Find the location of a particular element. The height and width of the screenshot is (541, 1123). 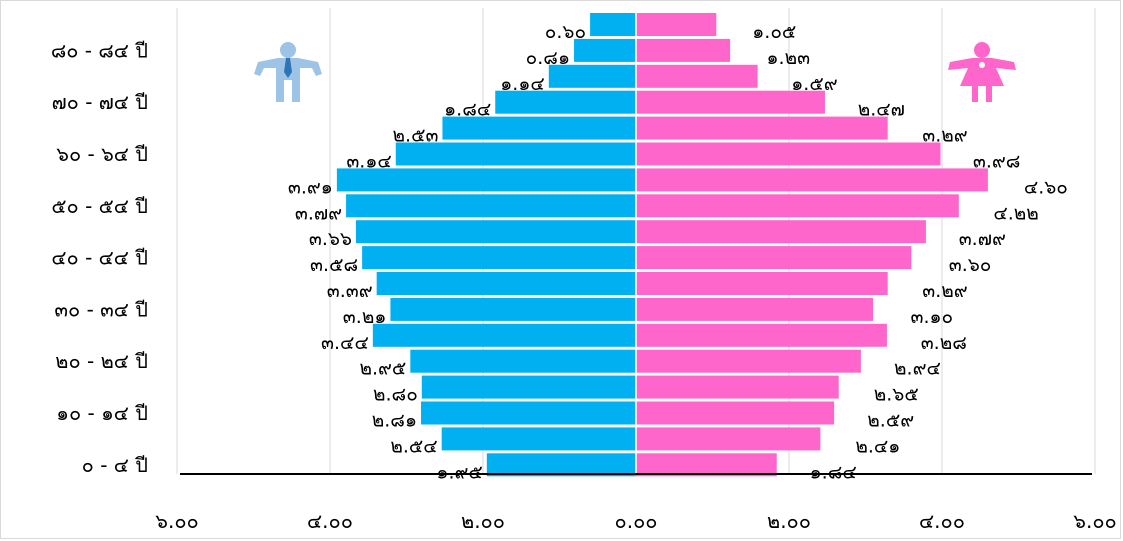

male-value-label: ๓.๑๔ is located at coordinates (368, 162).